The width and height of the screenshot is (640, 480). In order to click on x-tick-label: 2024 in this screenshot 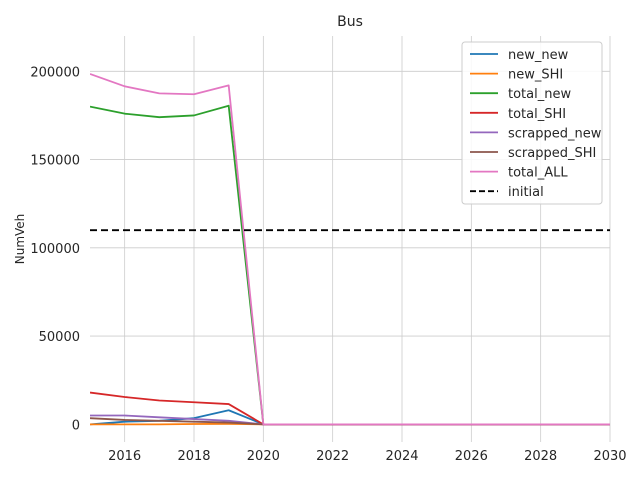, I will do `click(401, 456)`.